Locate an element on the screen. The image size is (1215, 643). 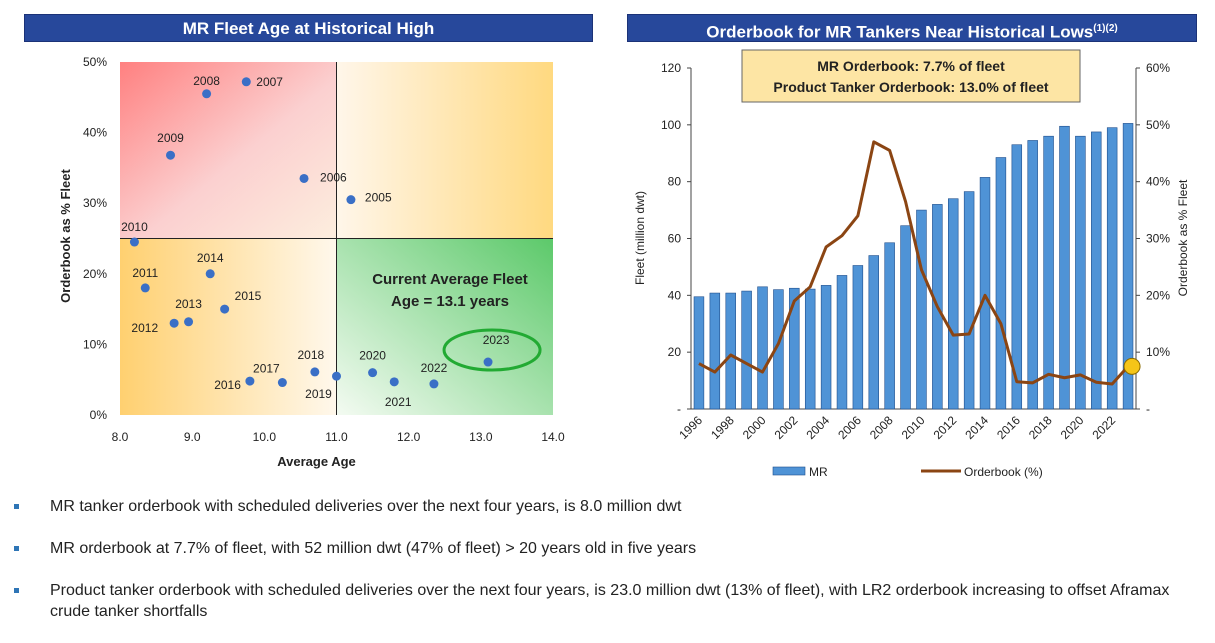
quadrant-bottom-right is located at coordinates (444, 326).